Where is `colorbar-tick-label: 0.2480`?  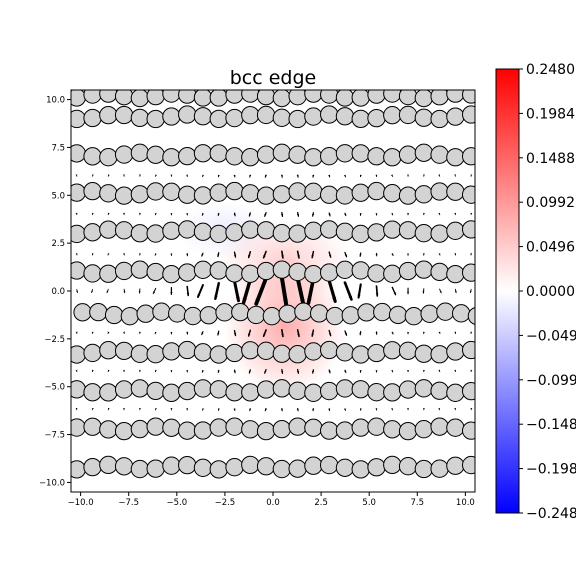 colorbar-tick-label: 0.2480 is located at coordinates (550, 70).